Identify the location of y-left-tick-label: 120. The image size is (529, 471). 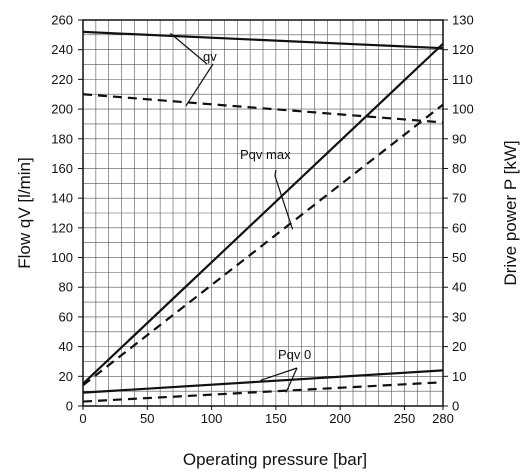
(62, 227).